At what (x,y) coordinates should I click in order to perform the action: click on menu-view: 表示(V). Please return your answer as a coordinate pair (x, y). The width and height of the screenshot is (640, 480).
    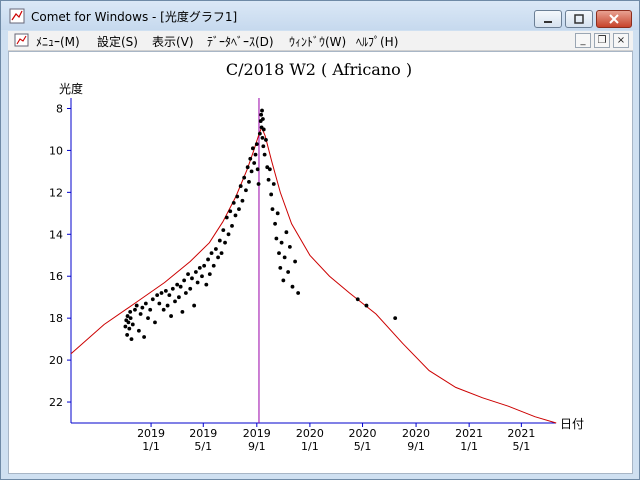
    Looking at the image, I should click on (173, 42).